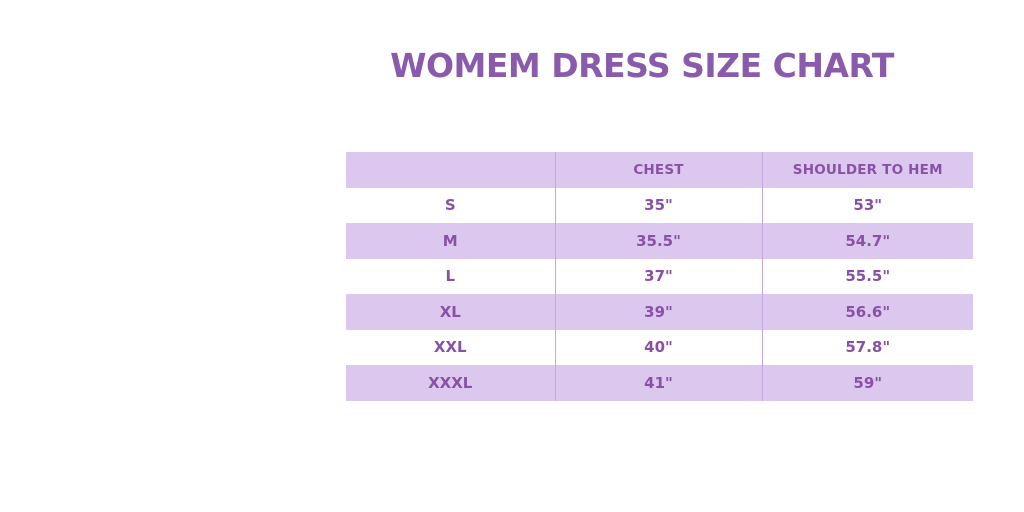 This screenshot has height=512, width=1024. I want to click on table-header-row: CHEST SHOULDER TO HEM, so click(659, 170).